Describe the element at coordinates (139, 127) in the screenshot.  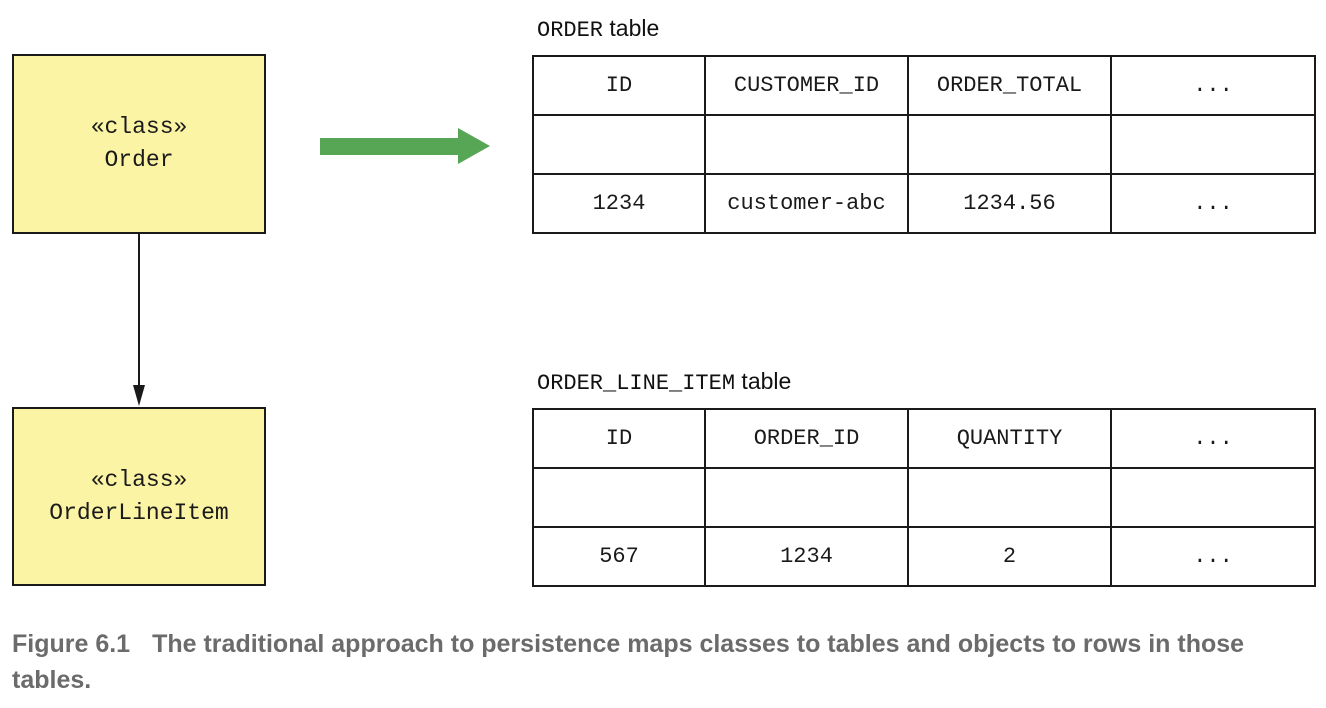
I see `order-class-stereotype: «class»` at that location.